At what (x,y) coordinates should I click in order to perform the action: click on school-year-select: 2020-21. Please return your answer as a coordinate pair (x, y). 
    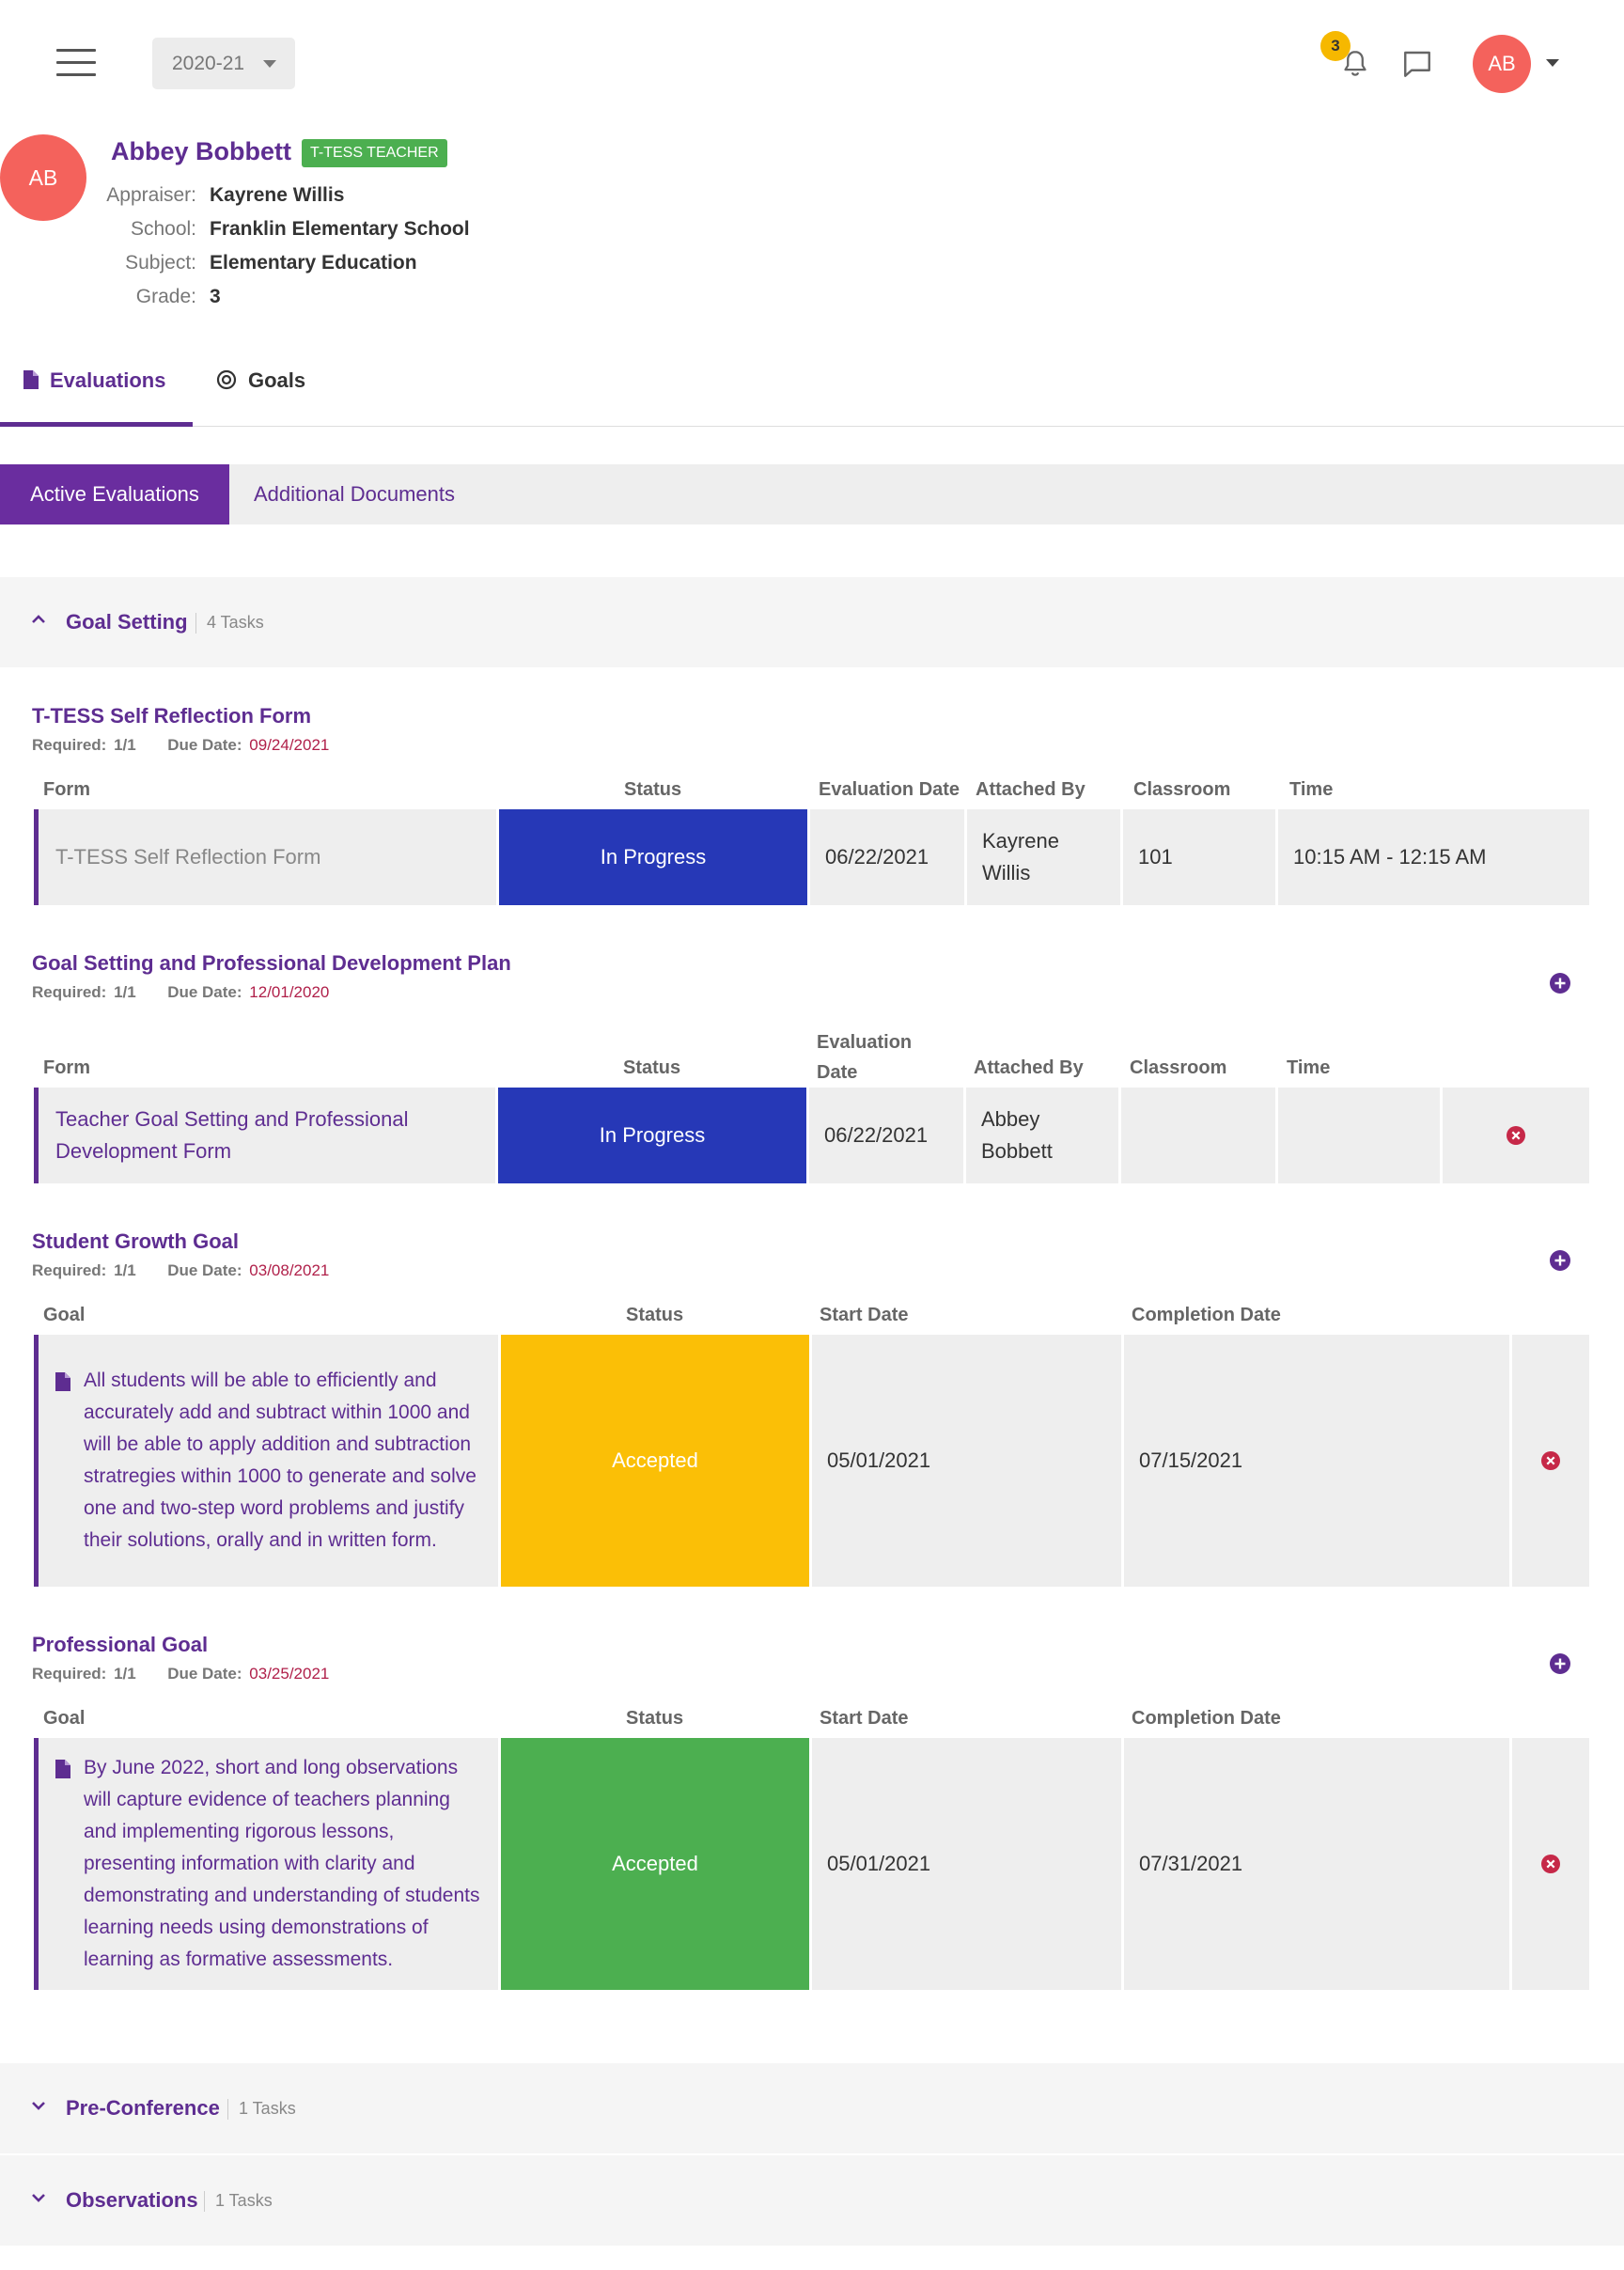
    Looking at the image, I should click on (223, 63).